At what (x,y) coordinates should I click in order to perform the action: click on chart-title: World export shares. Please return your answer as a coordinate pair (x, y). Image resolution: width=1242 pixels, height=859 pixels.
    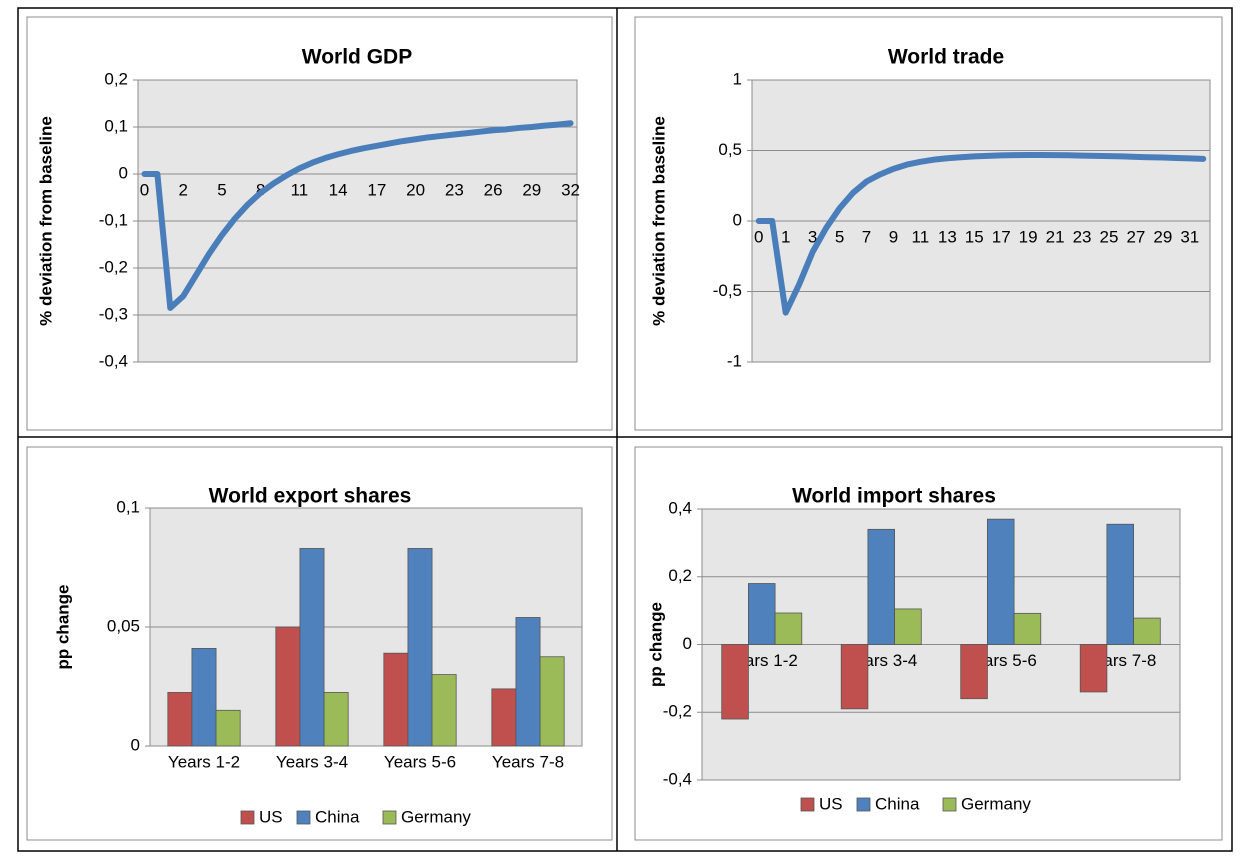
    Looking at the image, I should click on (310, 496).